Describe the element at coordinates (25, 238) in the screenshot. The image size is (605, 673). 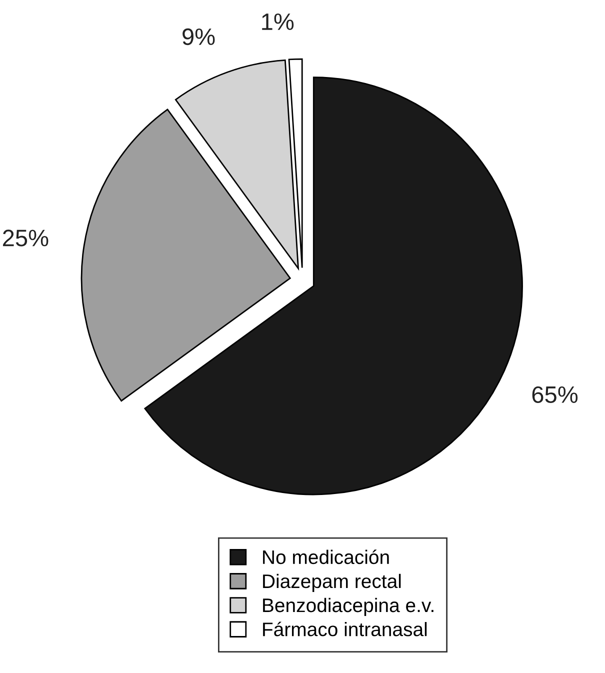
I see `data-label: 25%` at that location.